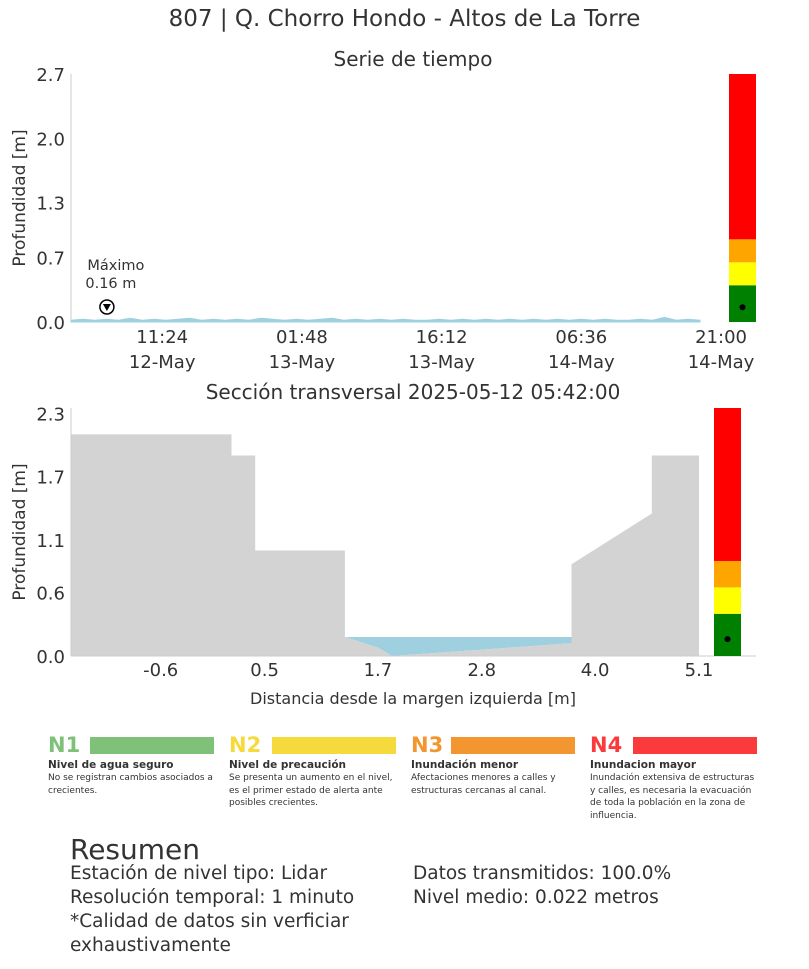 This screenshot has height=969, width=809. I want to click on summary-section: Resumen, so click(135, 850).